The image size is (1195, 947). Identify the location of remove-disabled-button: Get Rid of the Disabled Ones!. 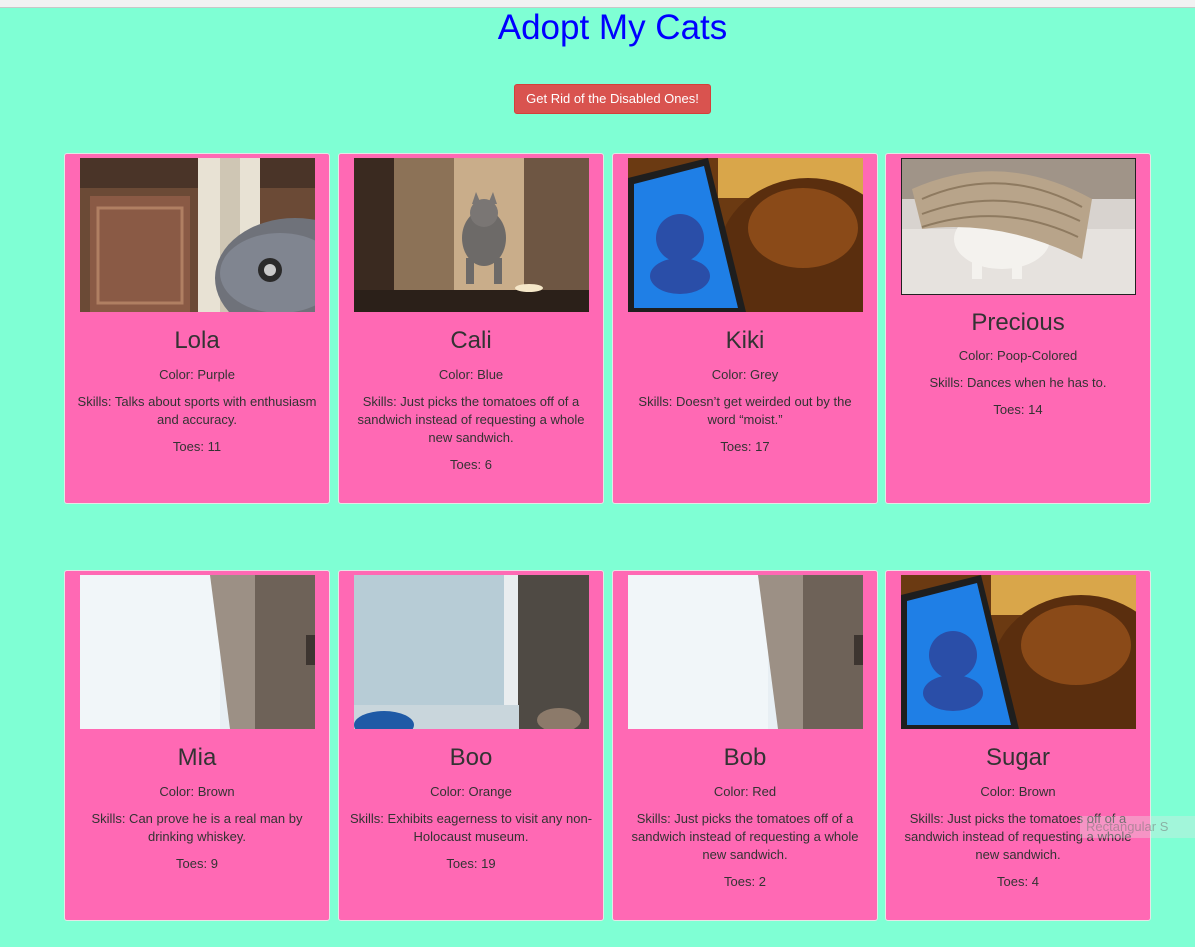
(612, 99).